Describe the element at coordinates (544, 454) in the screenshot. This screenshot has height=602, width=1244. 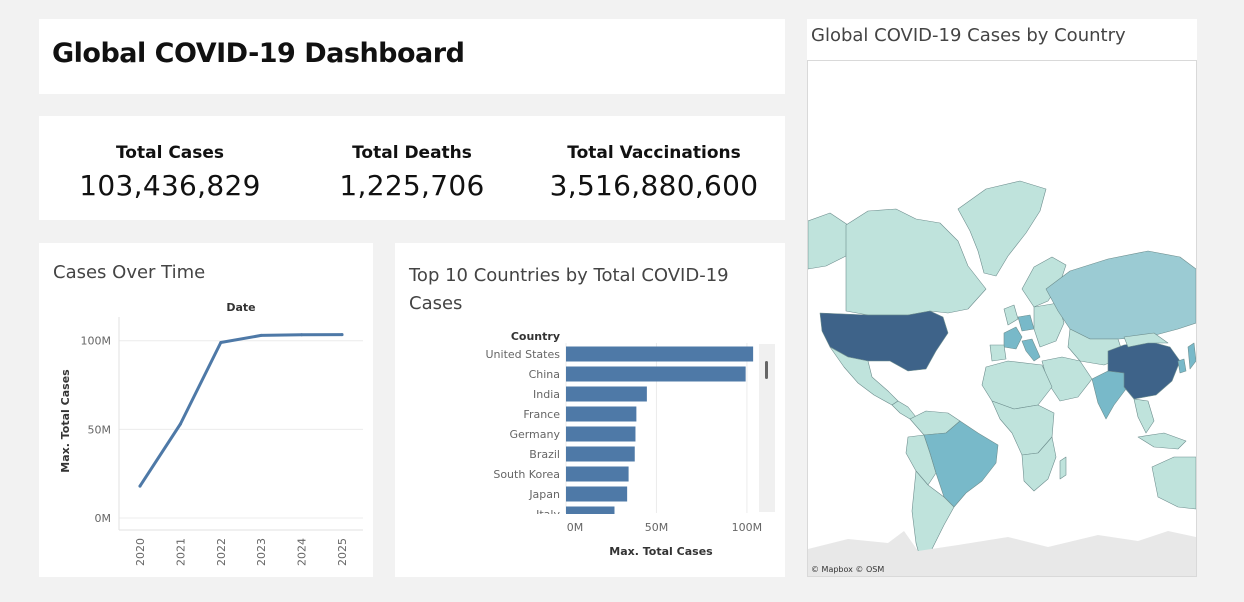
I see `category-label: Brazil` at that location.